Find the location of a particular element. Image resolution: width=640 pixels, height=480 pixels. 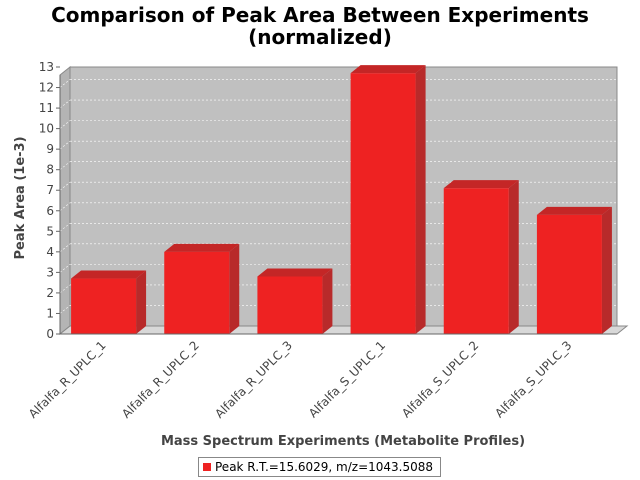

x-tick-label: Alfalfa_R_UPLC_1 is located at coordinates (67, 379).